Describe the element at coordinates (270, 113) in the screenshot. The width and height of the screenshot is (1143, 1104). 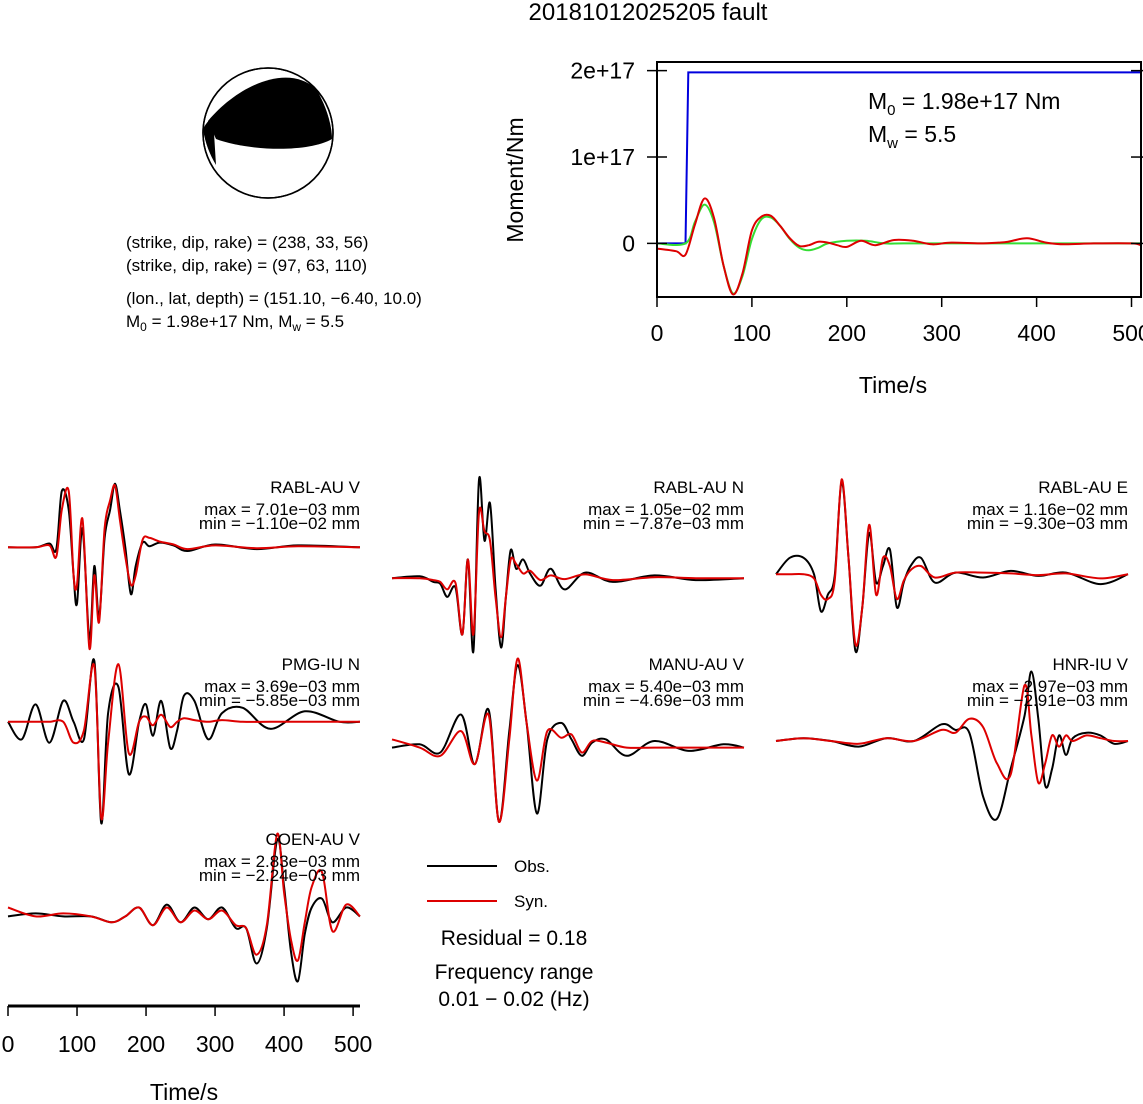
I see `beachball-compression-quadrant` at that location.